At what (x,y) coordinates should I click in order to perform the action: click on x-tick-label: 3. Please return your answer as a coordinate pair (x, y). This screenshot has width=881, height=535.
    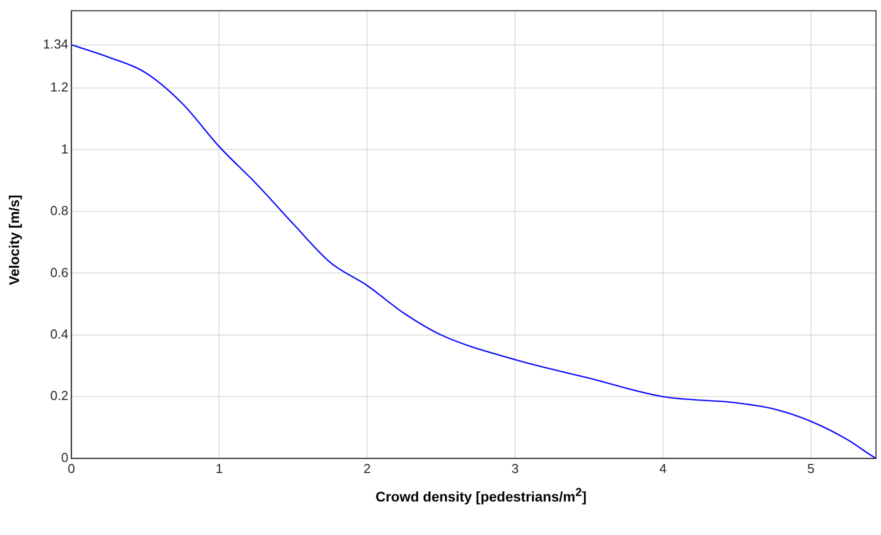
    Looking at the image, I should click on (515, 468).